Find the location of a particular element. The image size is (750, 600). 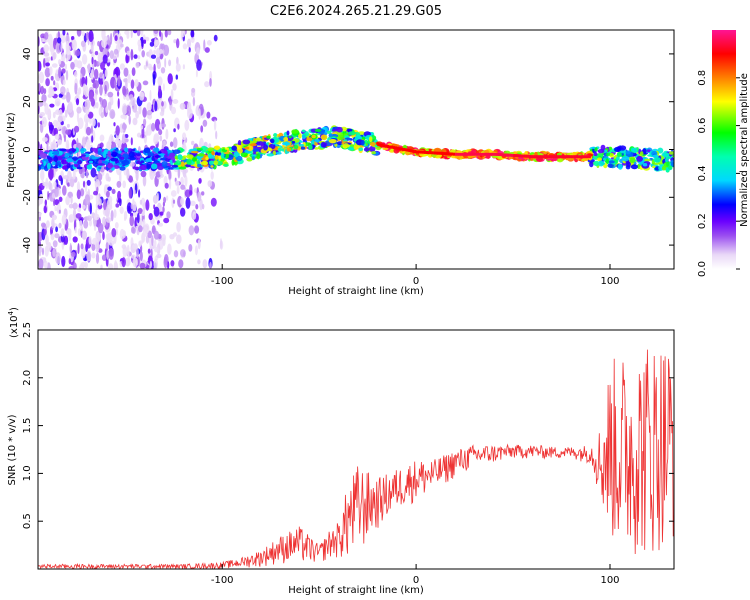

y-tick-label: 0.5 is located at coordinates (27, 521).